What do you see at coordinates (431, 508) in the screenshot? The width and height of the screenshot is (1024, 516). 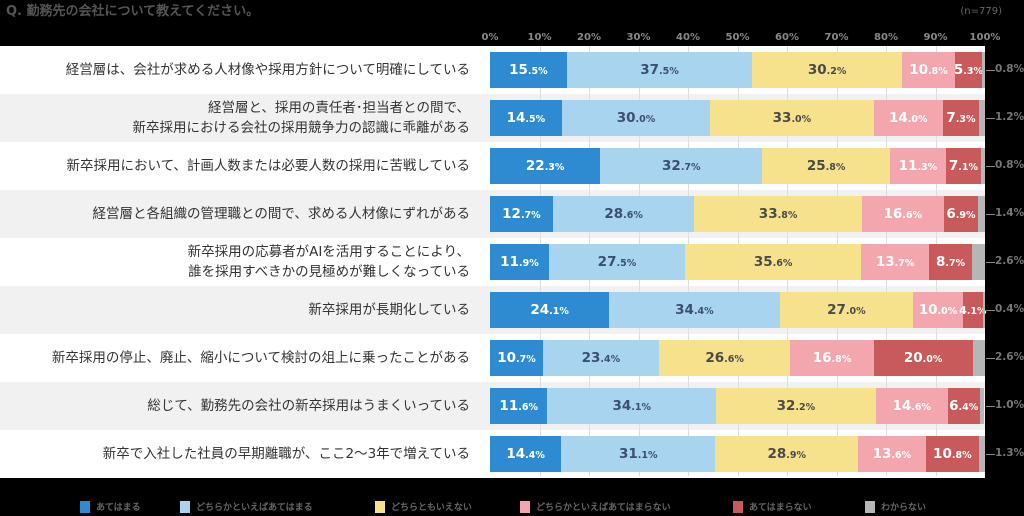 I see `legend-label: どちらともいえない` at bounding box center [431, 508].